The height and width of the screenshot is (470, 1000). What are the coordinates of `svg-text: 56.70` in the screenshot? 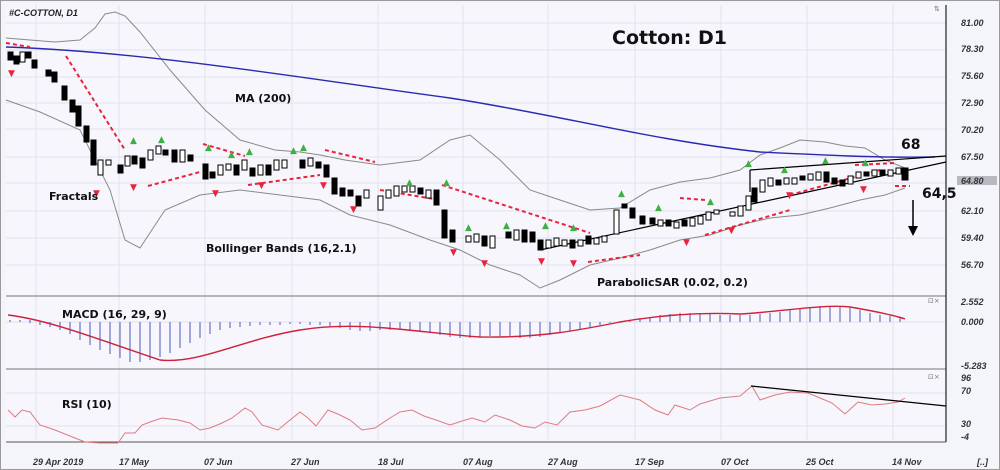 It's located at (972, 265).